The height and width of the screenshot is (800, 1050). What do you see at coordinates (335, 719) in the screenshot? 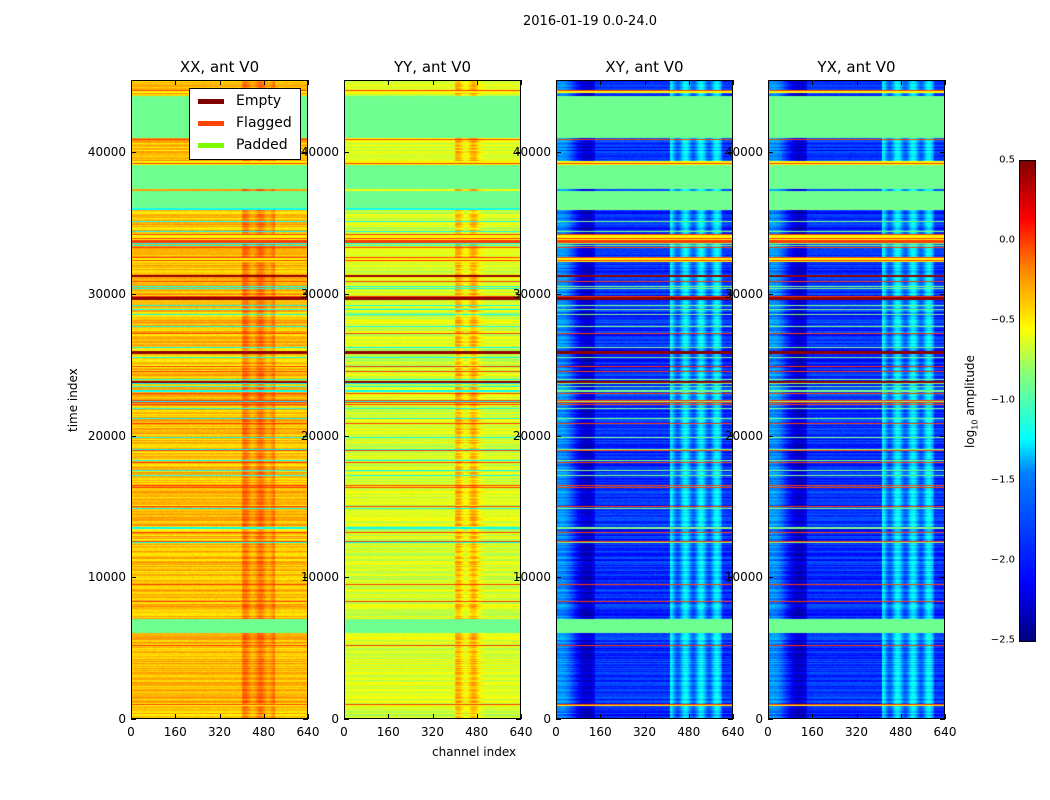
I see `y-tick-label: 0` at bounding box center [335, 719].